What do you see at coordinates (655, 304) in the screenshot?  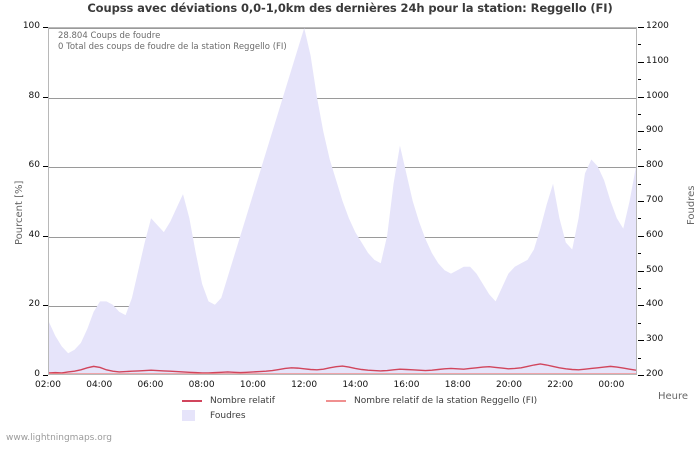 I see `y-right-tick-label-400: 400` at bounding box center [655, 304].